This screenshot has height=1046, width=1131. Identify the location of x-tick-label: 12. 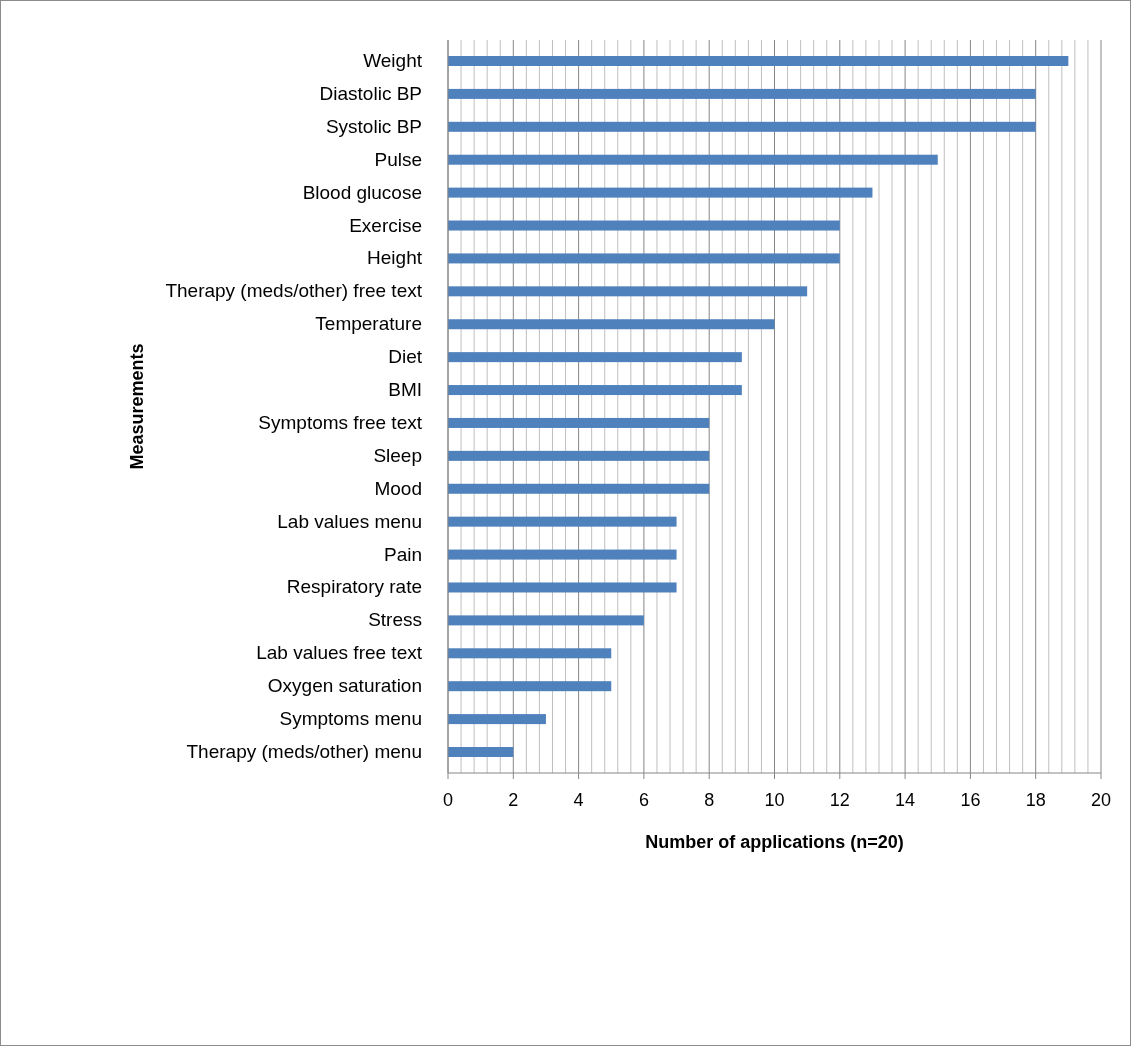
(839, 800).